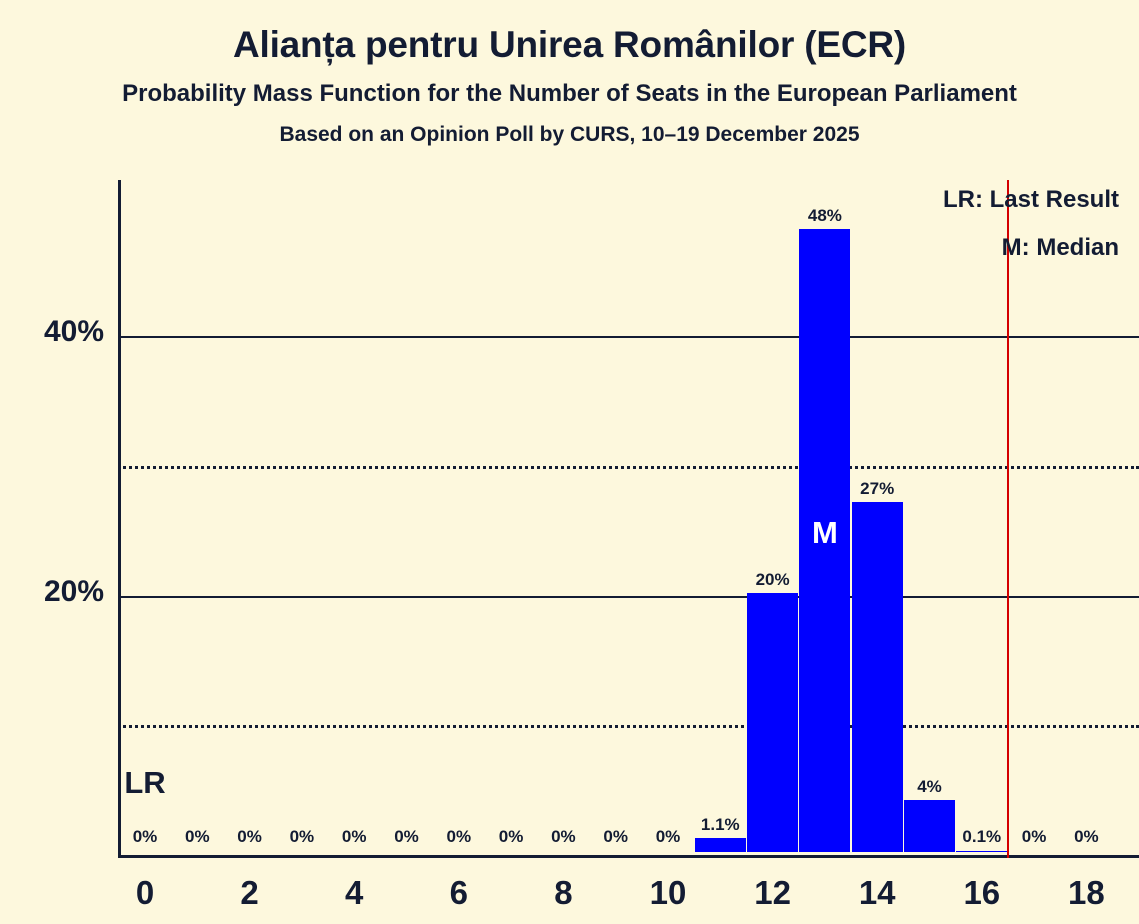 The height and width of the screenshot is (924, 1139). I want to click on y-axis-tick-label: 20%, so click(73, 591).